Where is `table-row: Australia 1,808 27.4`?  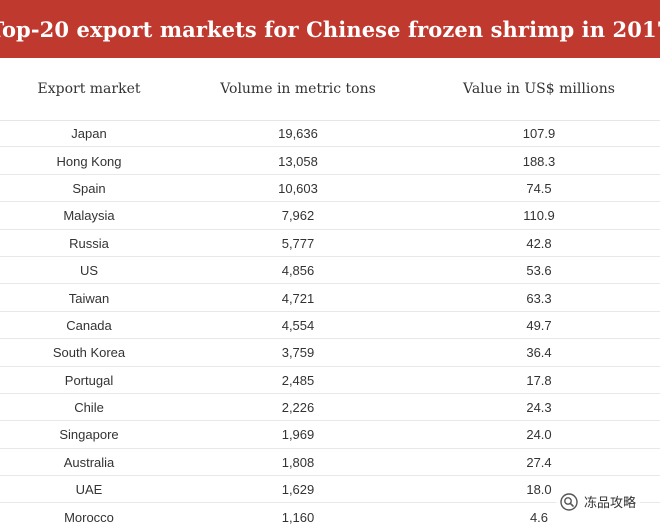 table-row: Australia 1,808 27.4 is located at coordinates (330, 463).